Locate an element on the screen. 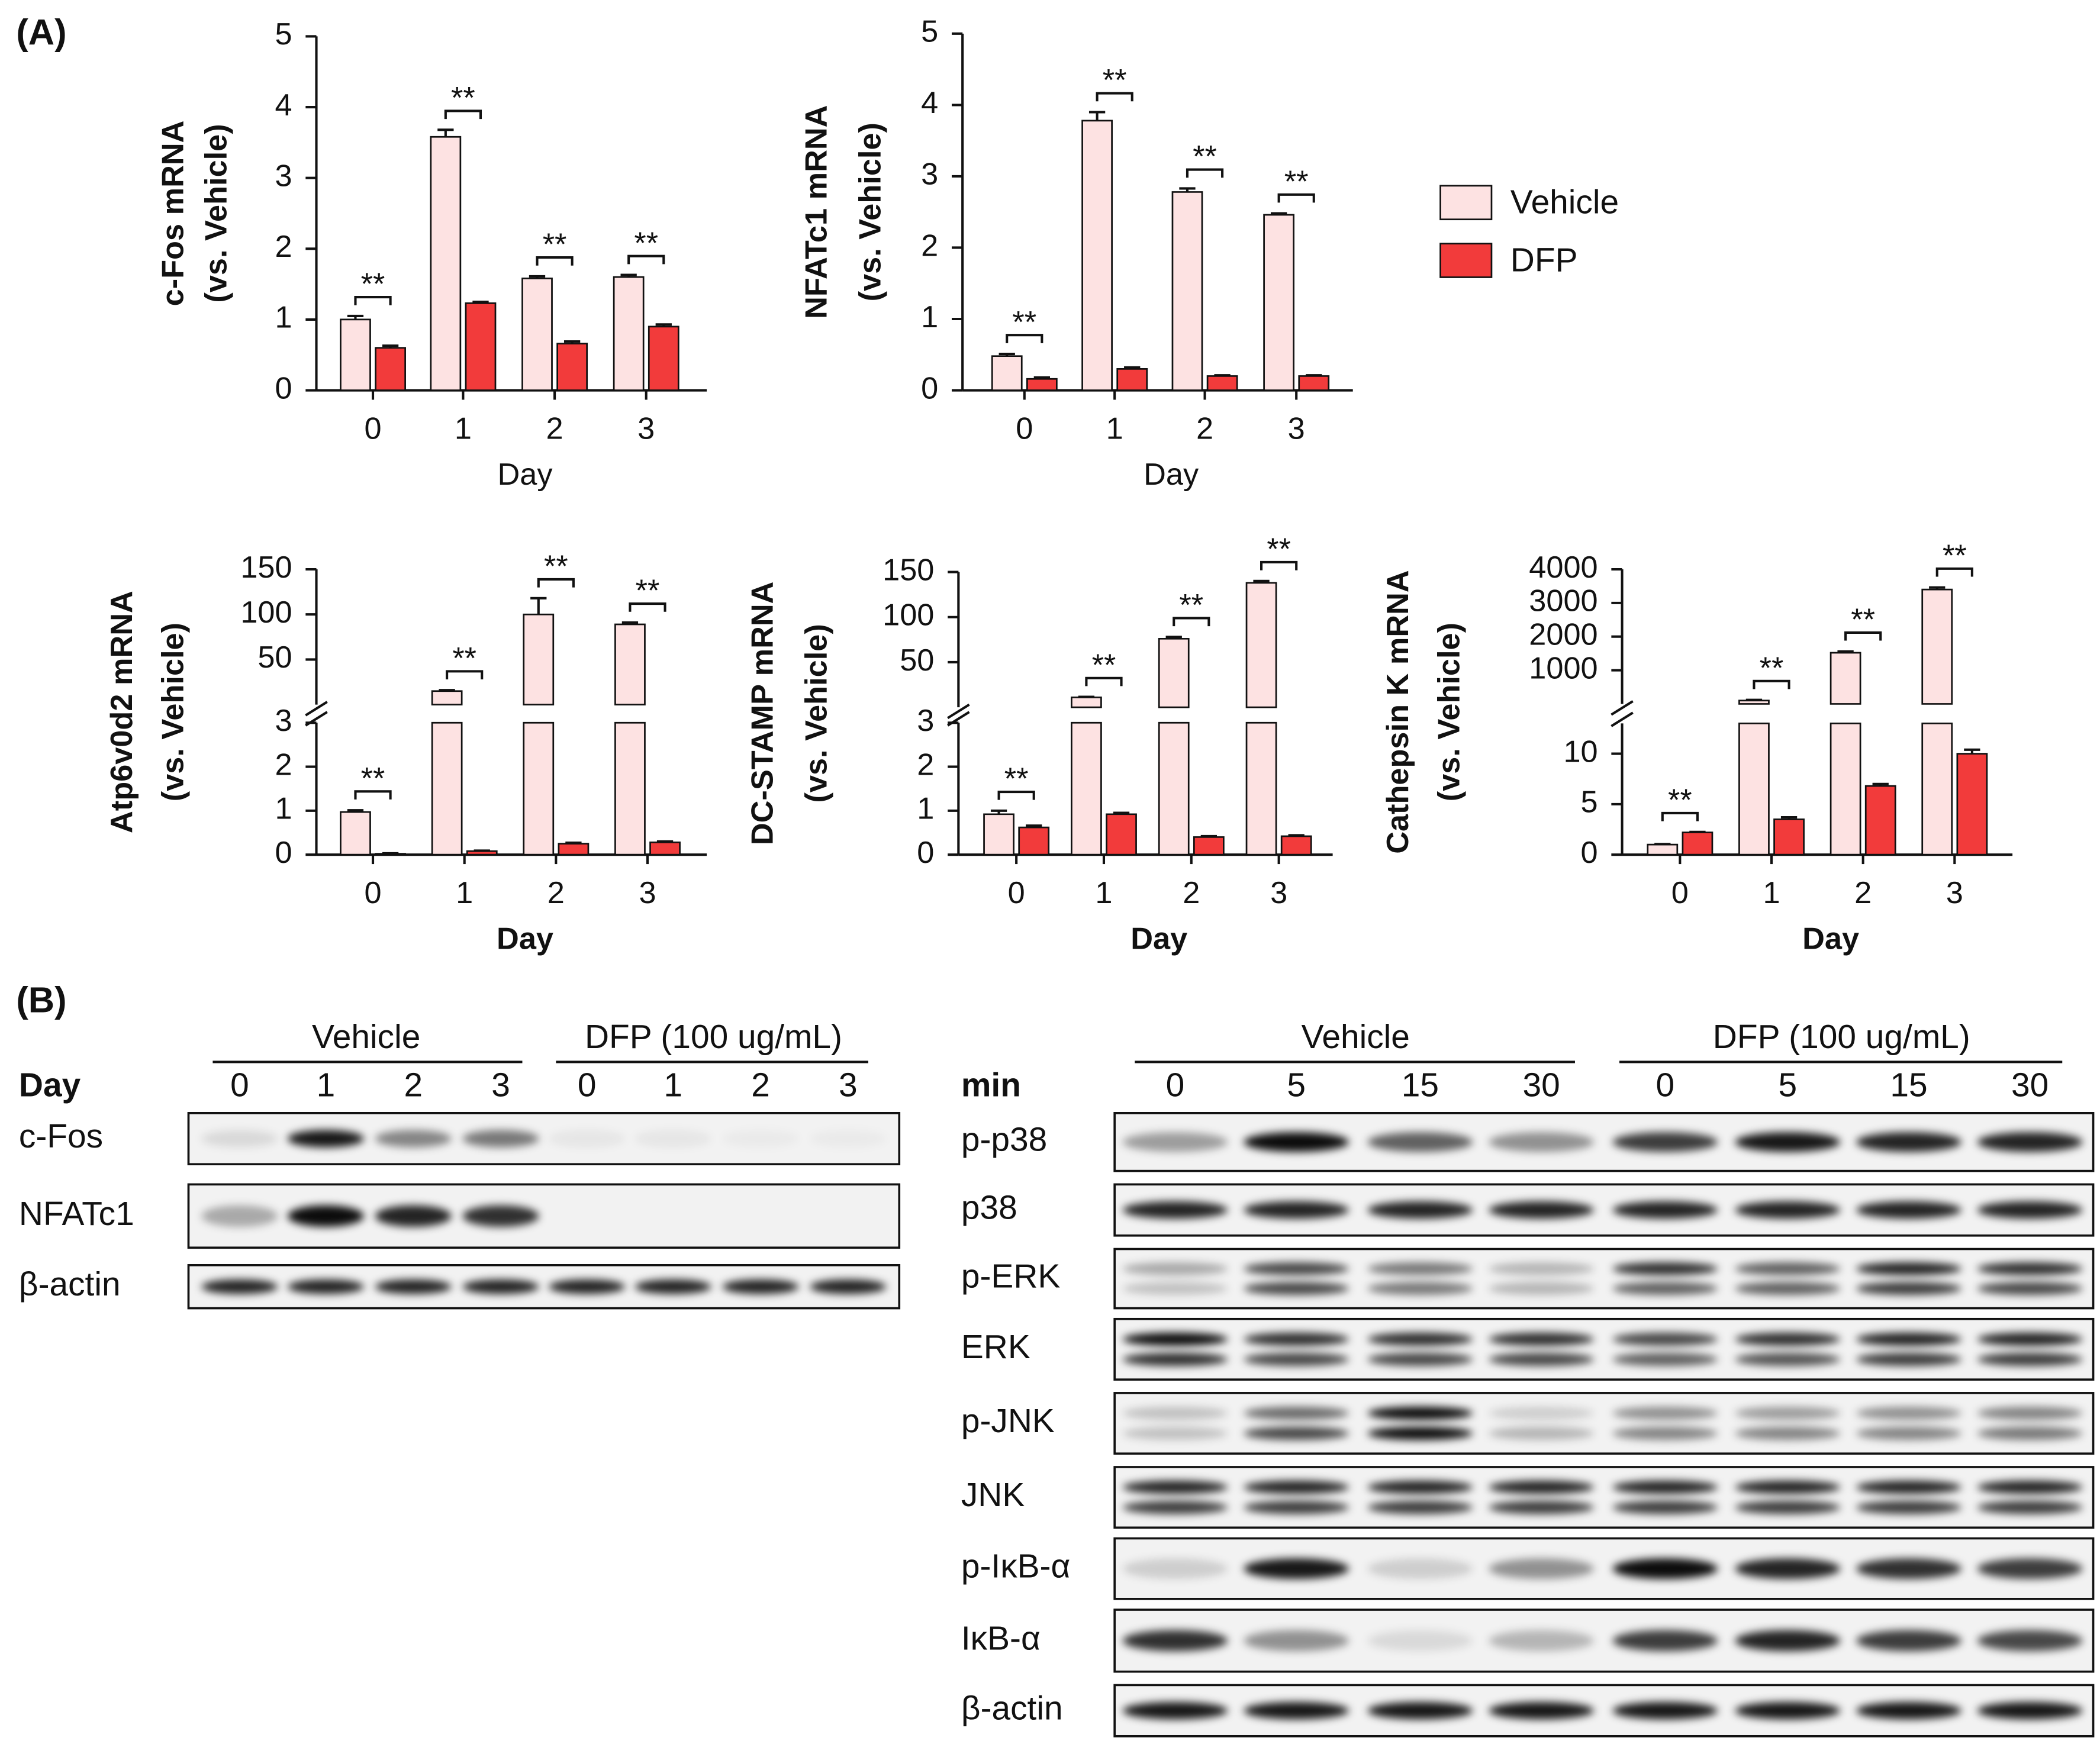 This screenshot has width=2100, height=1747. y-tick-label: 4 is located at coordinates (283, 105).